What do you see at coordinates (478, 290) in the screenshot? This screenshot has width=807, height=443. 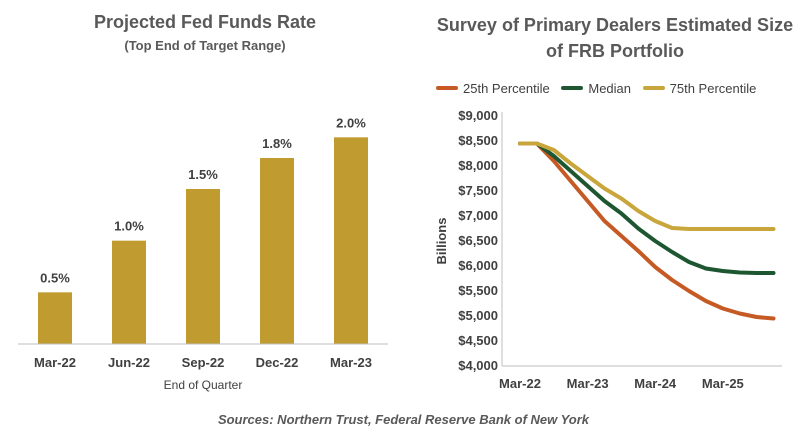 I see `y-tick-label: $5,500` at bounding box center [478, 290].